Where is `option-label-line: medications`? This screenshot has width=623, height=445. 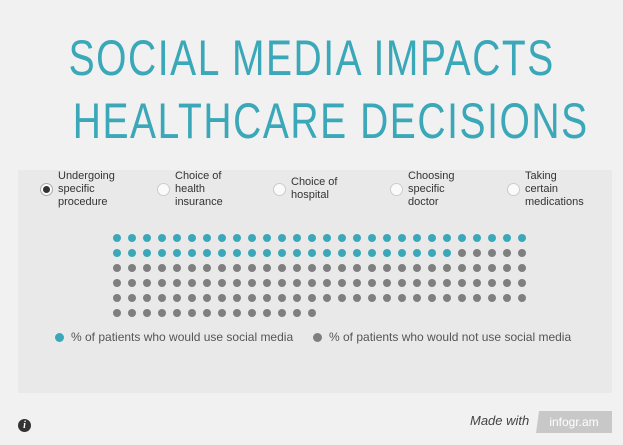
option-label-line: medications is located at coordinates (554, 202).